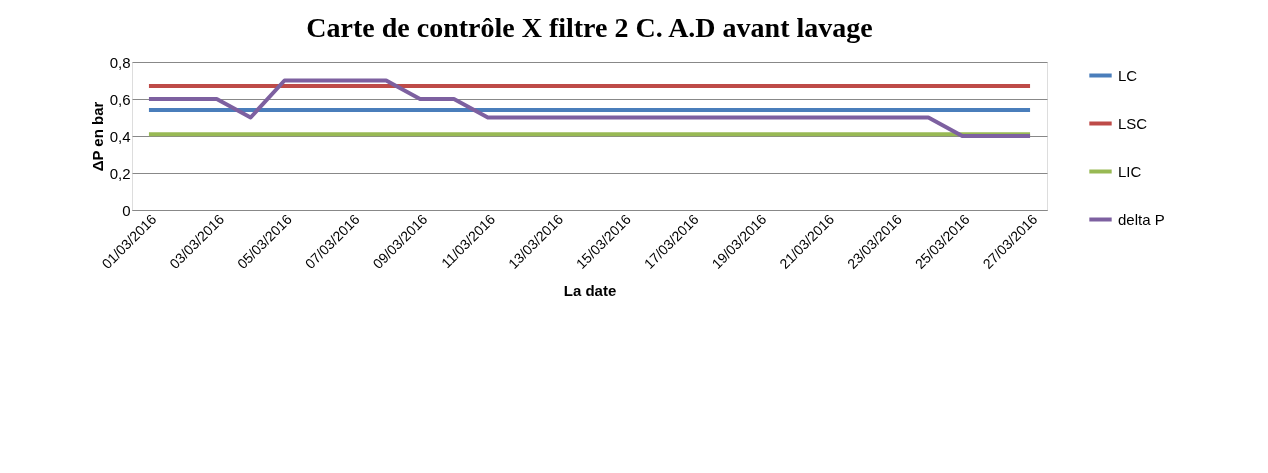  What do you see at coordinates (120, 173) in the screenshot?
I see `y-tick-label: 0,2` at bounding box center [120, 173].